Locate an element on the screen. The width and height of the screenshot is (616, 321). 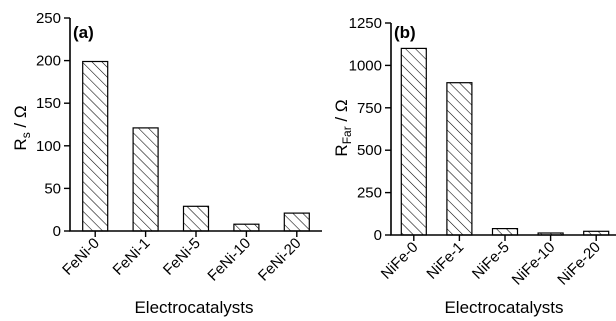
panel-b-y-tick-label: 750 is located at coordinates (369, 108).